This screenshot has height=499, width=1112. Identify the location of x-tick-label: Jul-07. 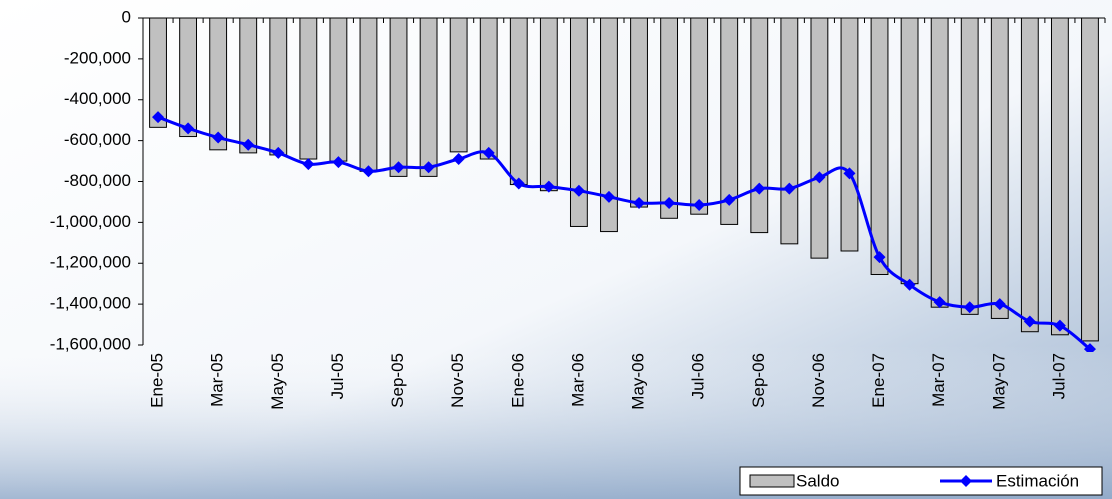
(1058, 376).